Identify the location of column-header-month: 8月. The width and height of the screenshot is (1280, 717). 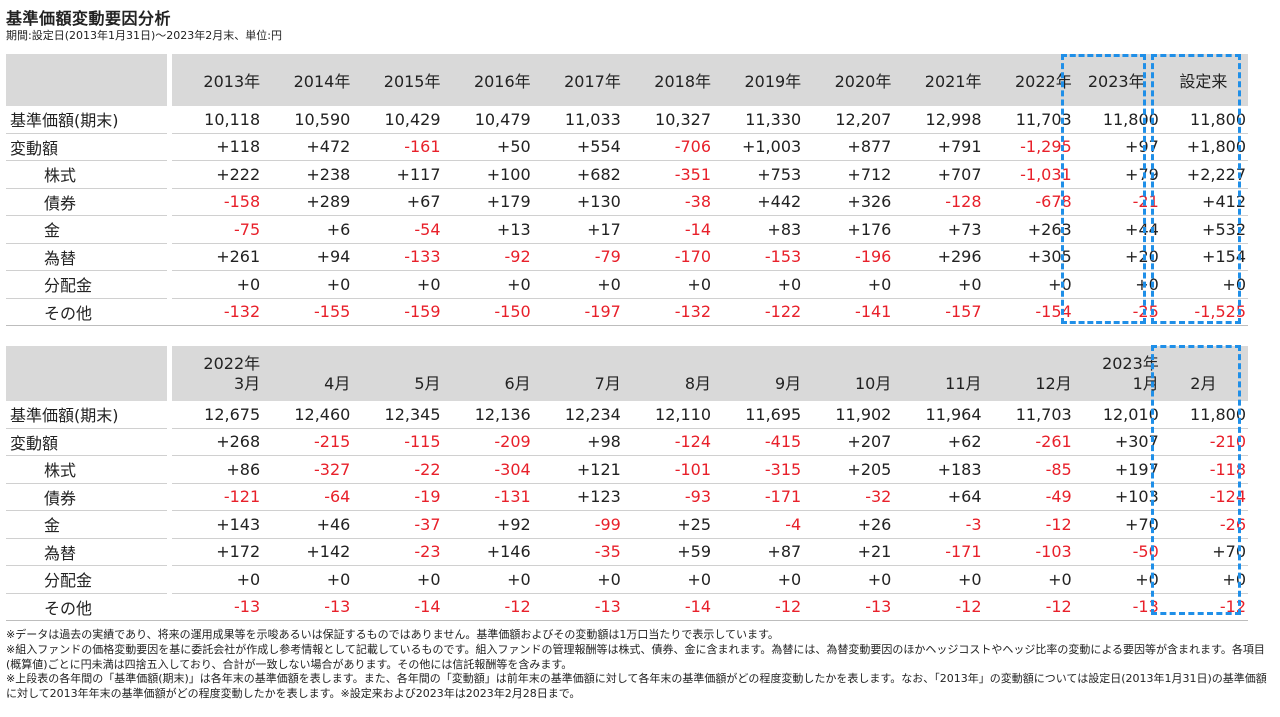
(698, 383).